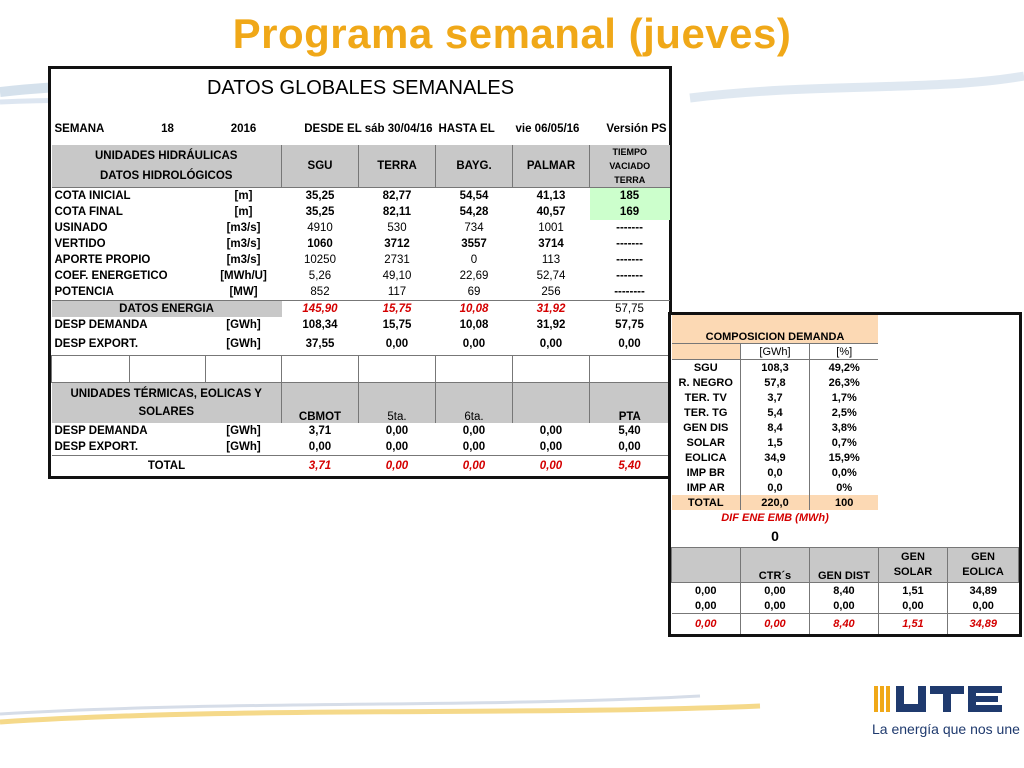 This screenshot has width=1024, height=768. I want to click on col-tiempo-2: VACIADO, so click(630, 166).